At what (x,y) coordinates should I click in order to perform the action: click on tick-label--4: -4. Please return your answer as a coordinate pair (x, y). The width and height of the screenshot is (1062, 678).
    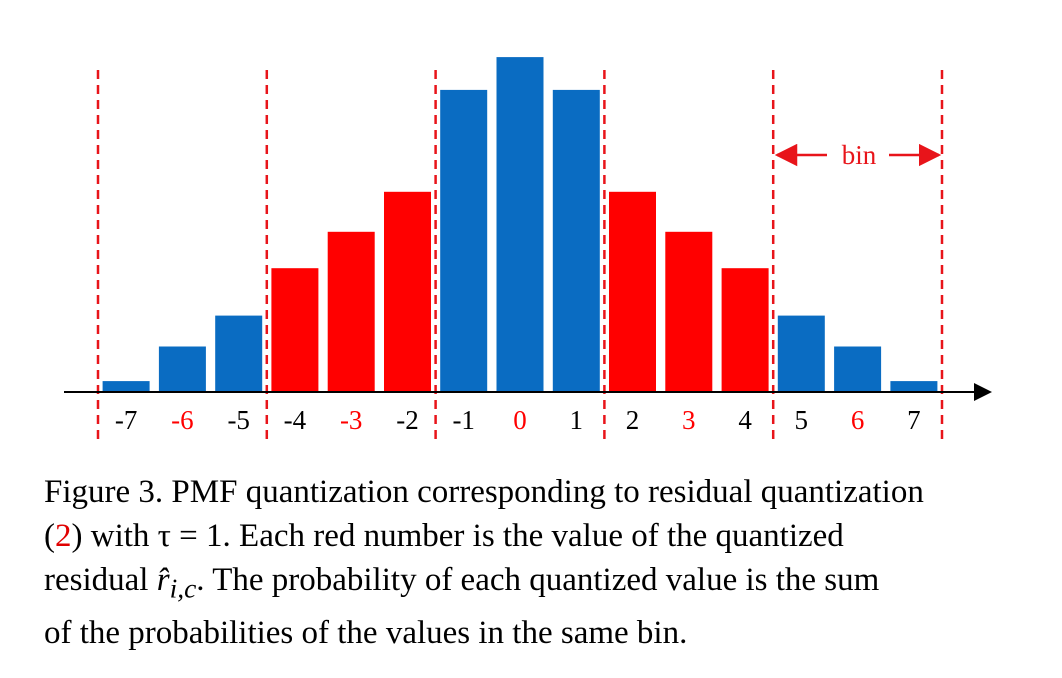
    Looking at the image, I should click on (295, 420).